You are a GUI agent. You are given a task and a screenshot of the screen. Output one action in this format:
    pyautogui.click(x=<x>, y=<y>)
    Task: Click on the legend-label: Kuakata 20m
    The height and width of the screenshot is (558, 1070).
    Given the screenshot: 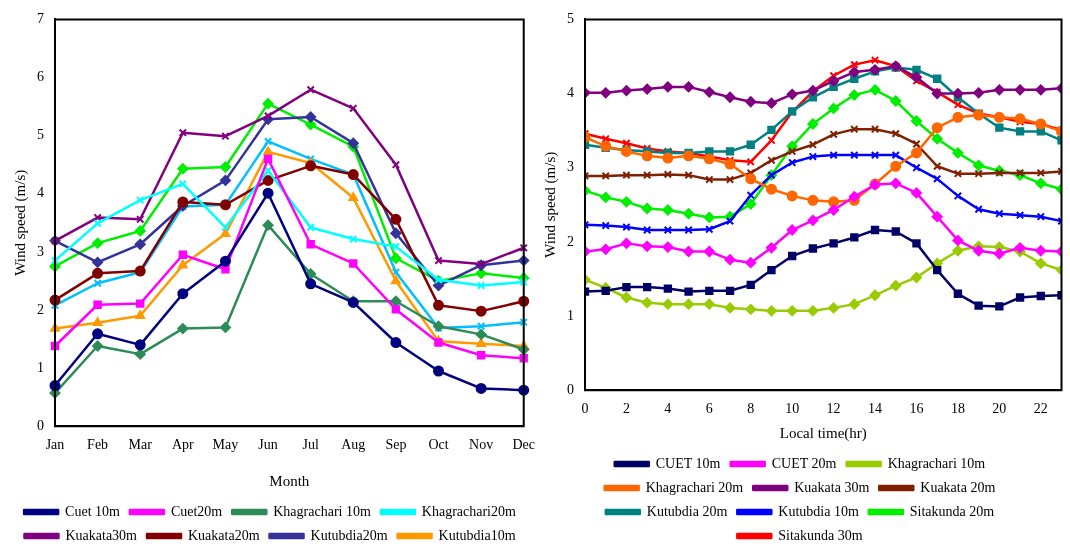 What is the action you would take?
    pyautogui.click(x=958, y=487)
    